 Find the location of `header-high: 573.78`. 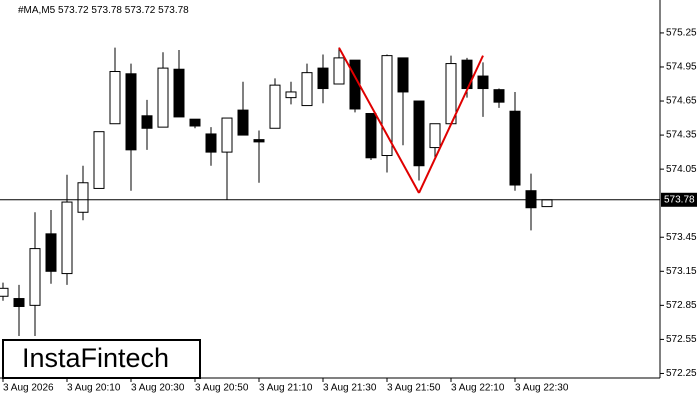

header-high: 573.78 is located at coordinates (106, 10).